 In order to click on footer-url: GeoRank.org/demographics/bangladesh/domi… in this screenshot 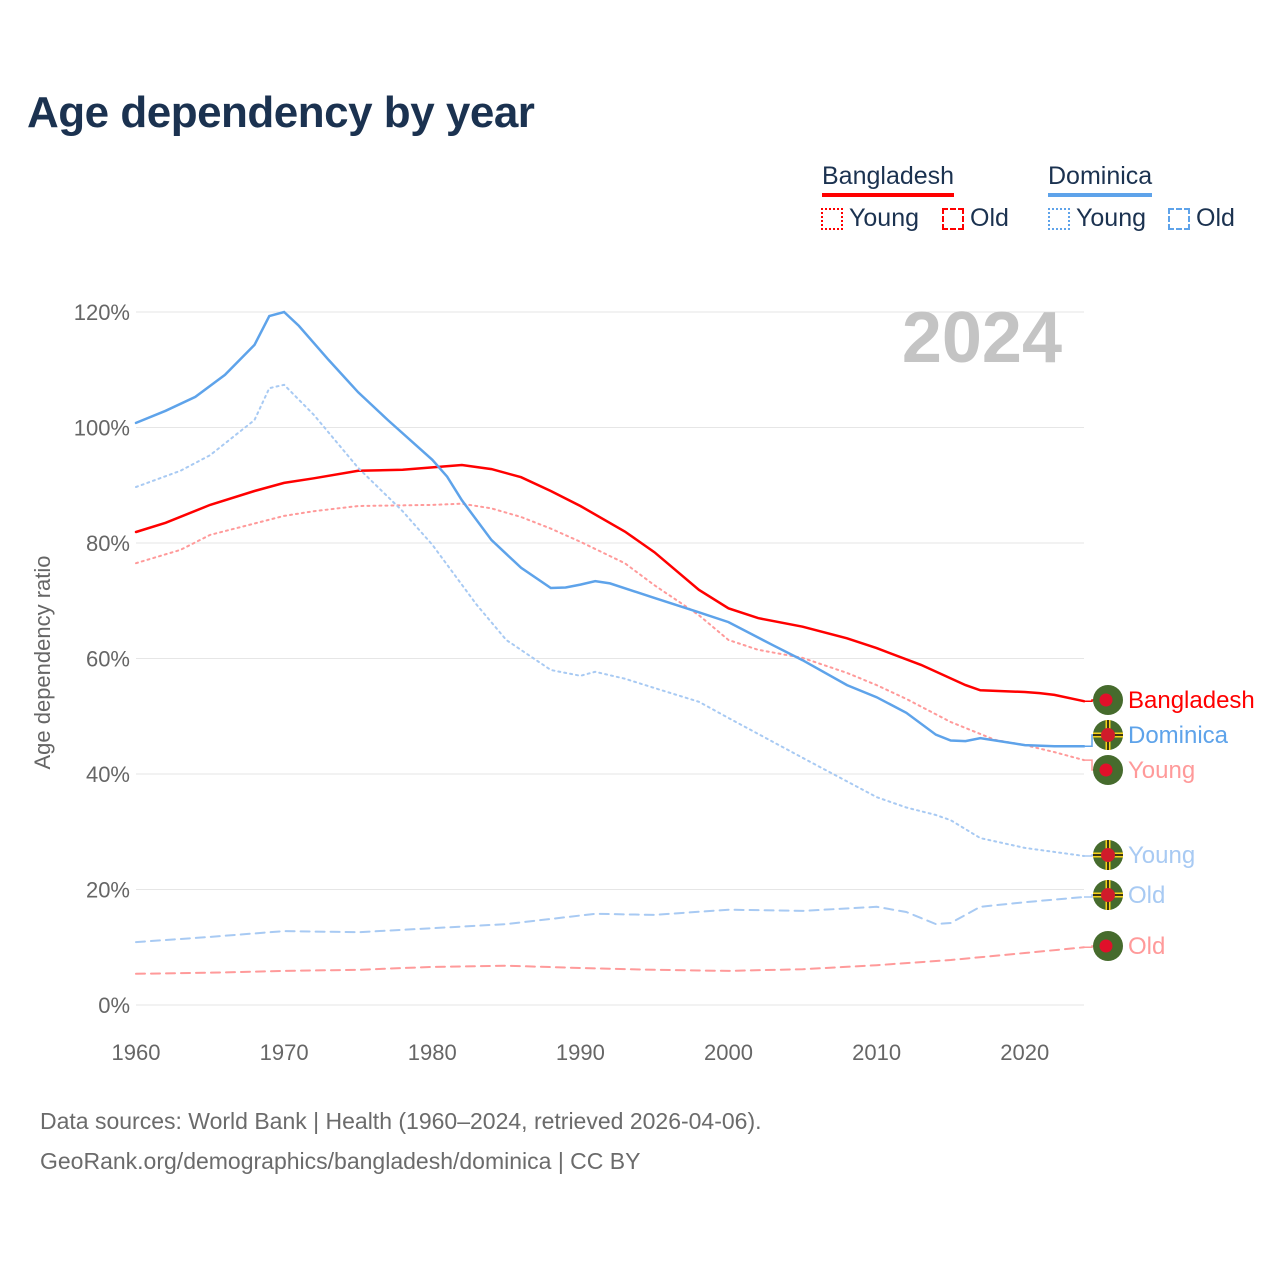, I will do `click(340, 1161)`.